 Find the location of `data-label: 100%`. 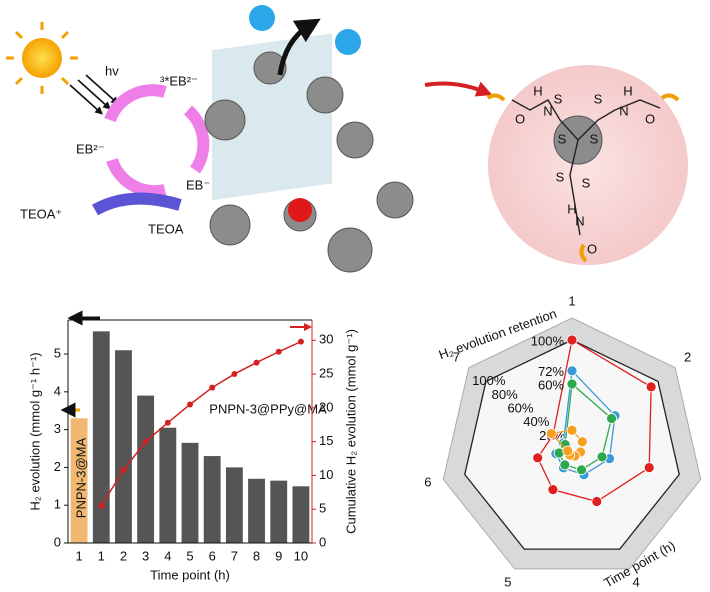

data-label: 100% is located at coordinates (548, 340).